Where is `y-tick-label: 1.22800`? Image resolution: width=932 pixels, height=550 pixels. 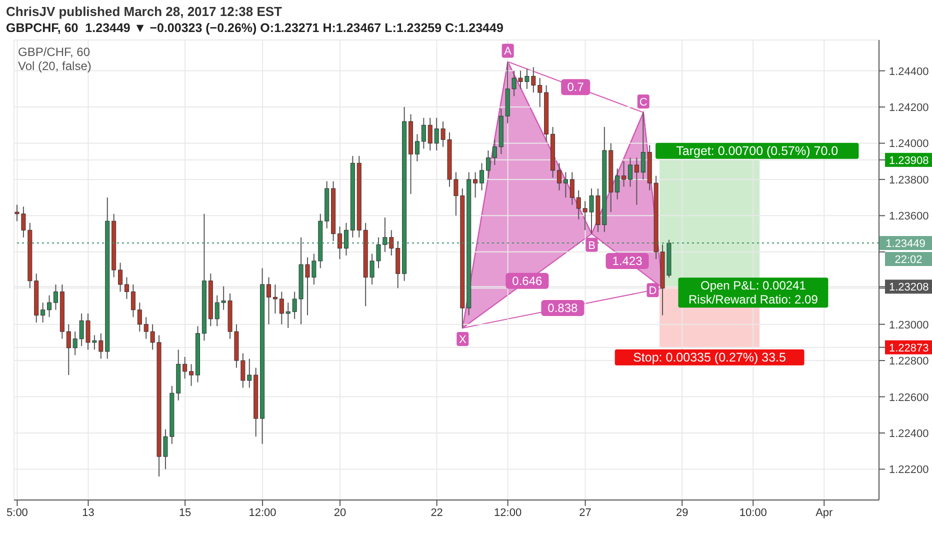 y-tick-label: 1.22800 is located at coordinates (909, 362).